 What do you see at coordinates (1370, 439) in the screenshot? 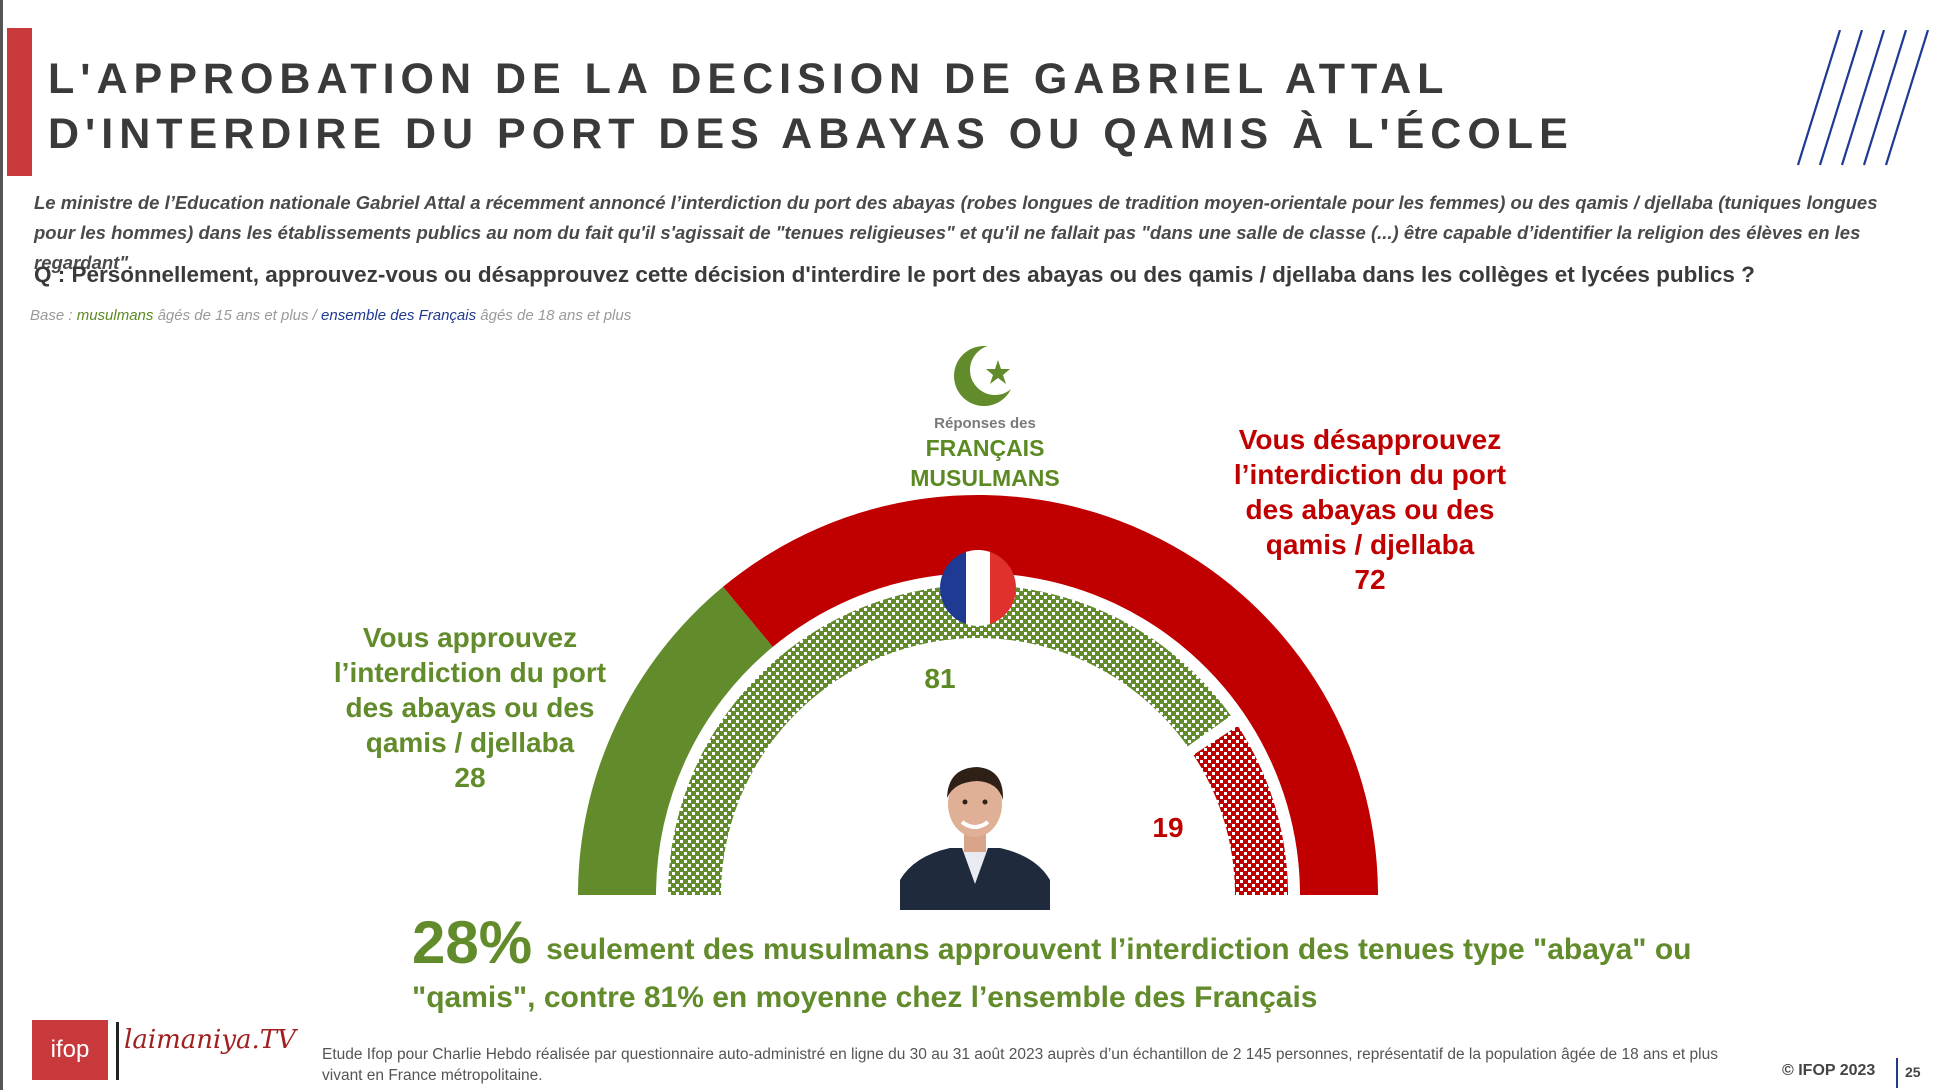
I see `disapprove-line-1: Vous désapprouvez` at bounding box center [1370, 439].